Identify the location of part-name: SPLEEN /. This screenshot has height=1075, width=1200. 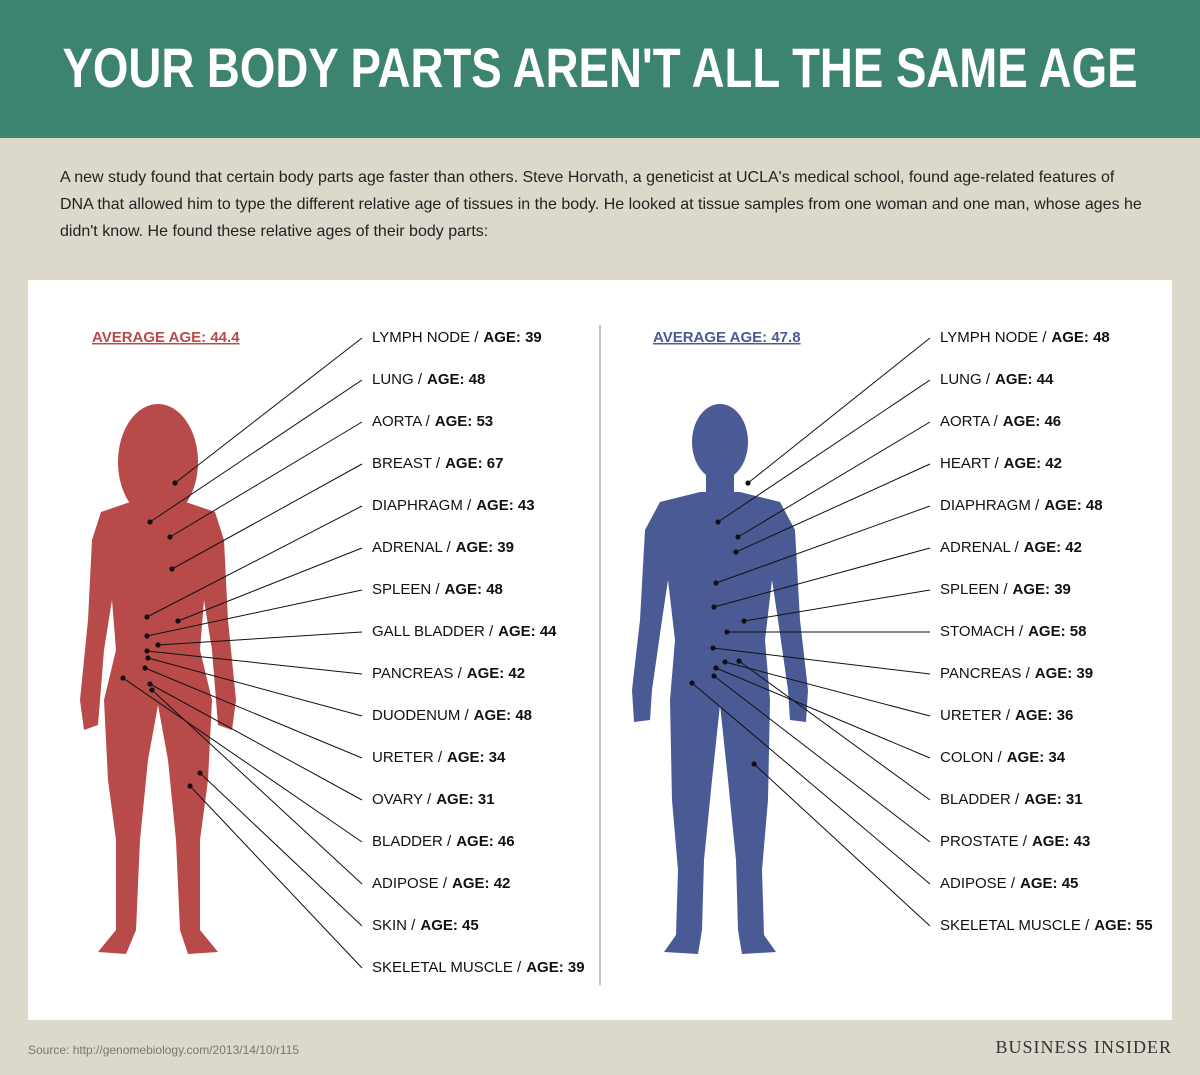
(406, 589).